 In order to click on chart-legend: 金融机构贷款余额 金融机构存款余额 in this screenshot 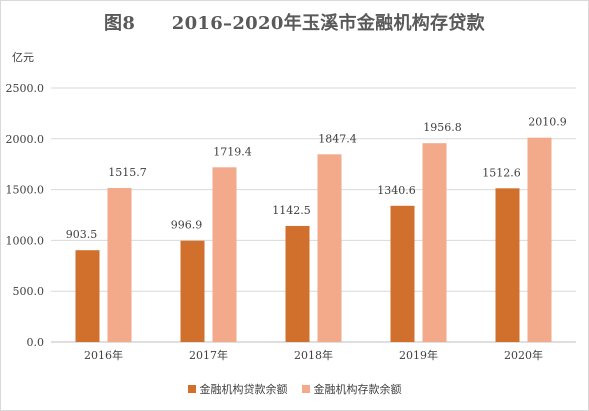, I will do `click(294, 389)`.